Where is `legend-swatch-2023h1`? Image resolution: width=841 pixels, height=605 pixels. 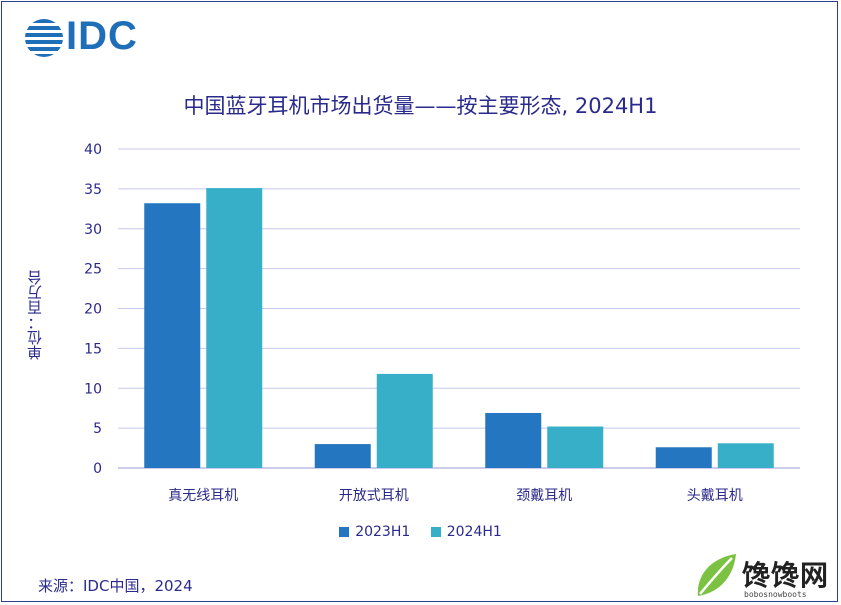
legend-swatch-2023h1 is located at coordinates (344, 532).